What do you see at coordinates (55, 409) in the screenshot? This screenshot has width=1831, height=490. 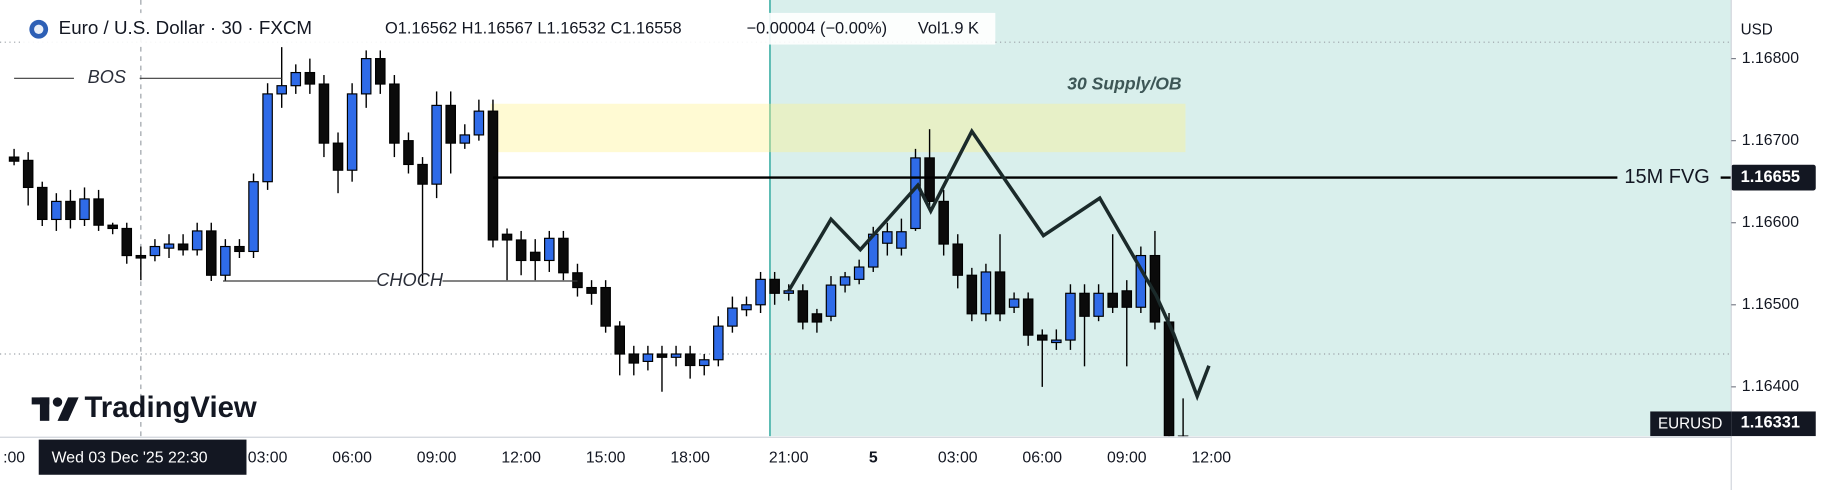 I see `brand-logo` at bounding box center [55, 409].